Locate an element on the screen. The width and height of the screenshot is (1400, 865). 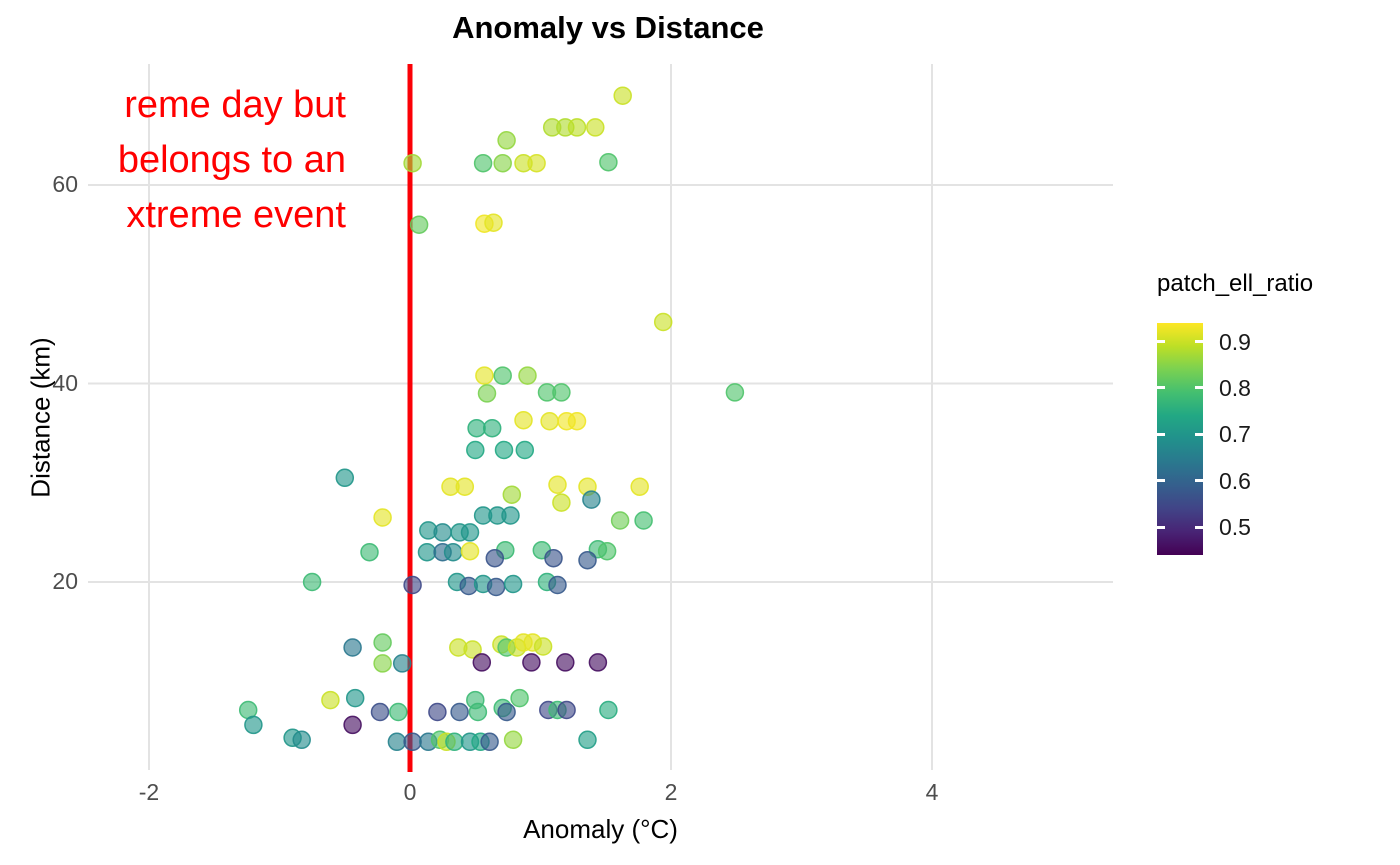
legend-colorbar is located at coordinates (1180, 439).